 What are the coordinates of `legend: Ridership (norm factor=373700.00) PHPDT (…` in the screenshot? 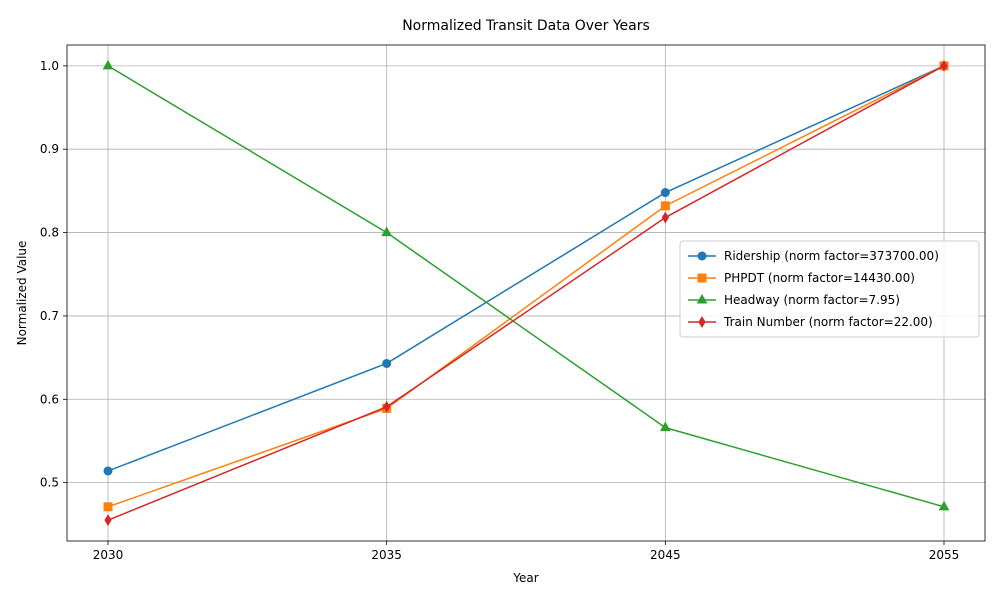 It's located at (829, 289).